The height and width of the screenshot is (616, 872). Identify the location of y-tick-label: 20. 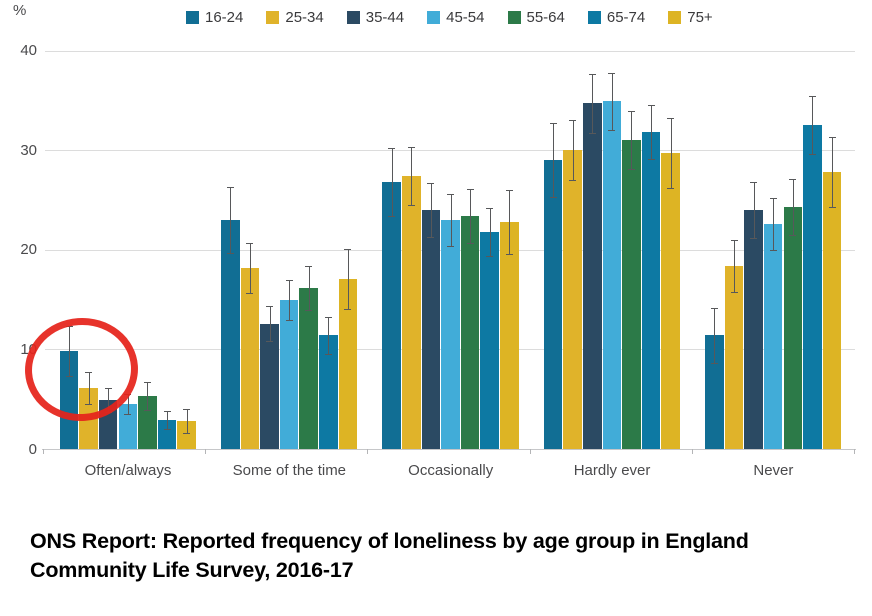
(28, 250).